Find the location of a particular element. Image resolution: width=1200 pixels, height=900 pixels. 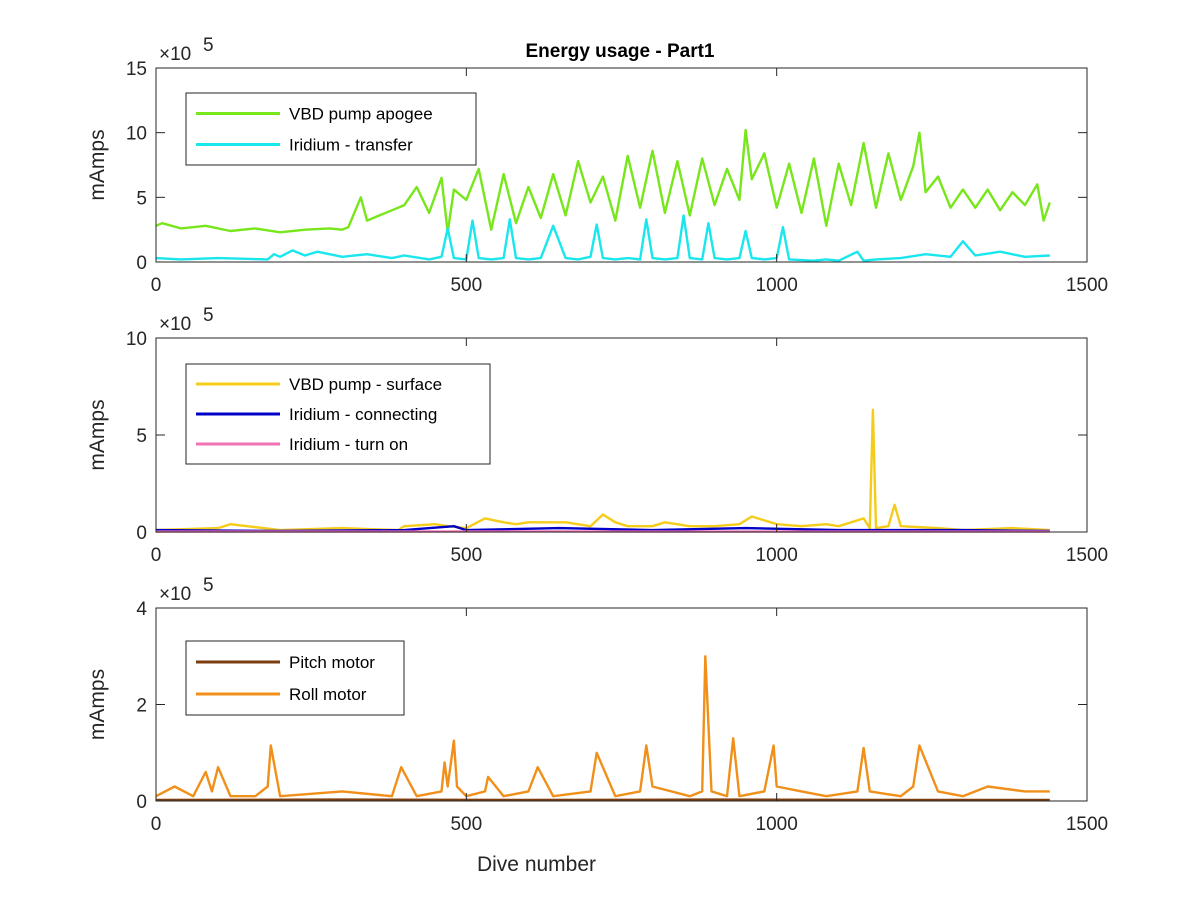

legend: VBD pump apogee Iridium - transfer is located at coordinates (331, 129).